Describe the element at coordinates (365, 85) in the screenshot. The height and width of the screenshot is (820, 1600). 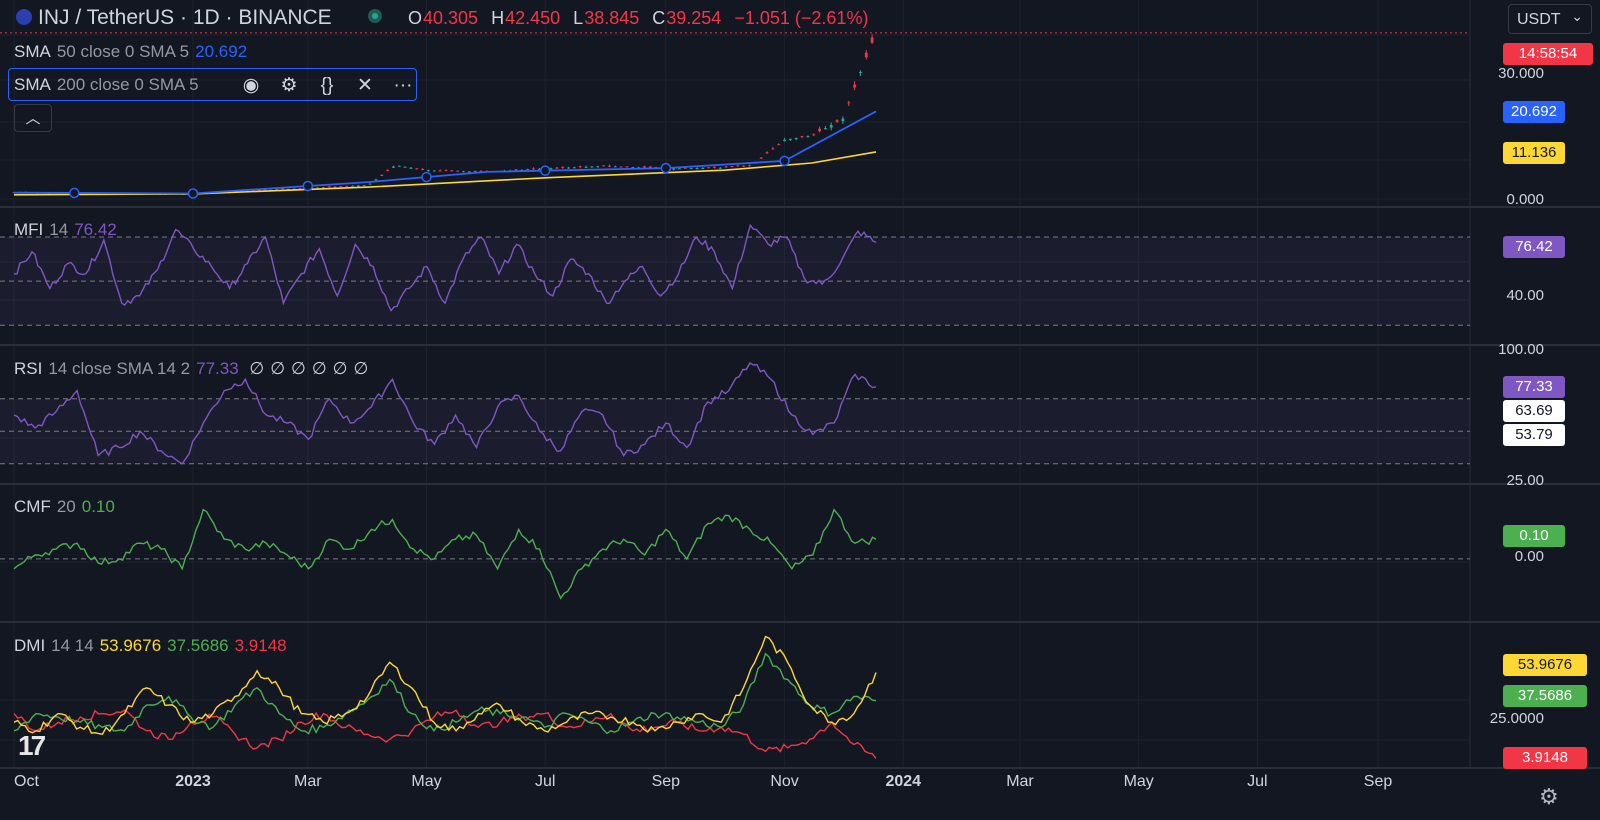
I see `close-icon: ✕` at that location.